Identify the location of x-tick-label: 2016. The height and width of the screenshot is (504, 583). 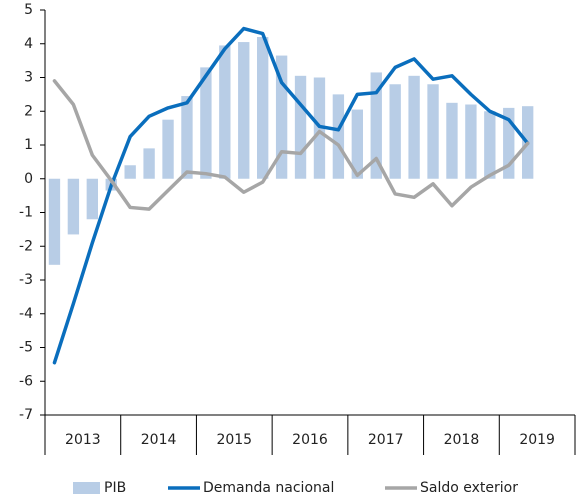
(310, 440).